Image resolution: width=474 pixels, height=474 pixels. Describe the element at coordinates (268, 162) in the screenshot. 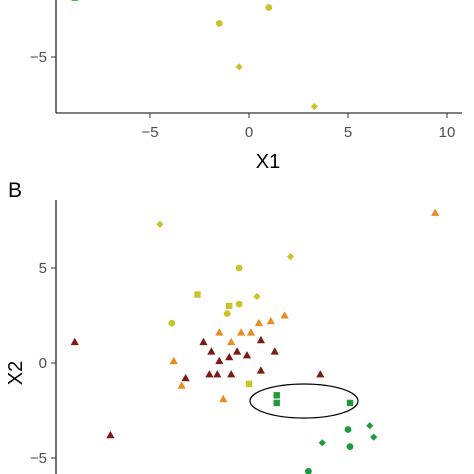

I see `panel-a-x-axis-title: X1` at that location.